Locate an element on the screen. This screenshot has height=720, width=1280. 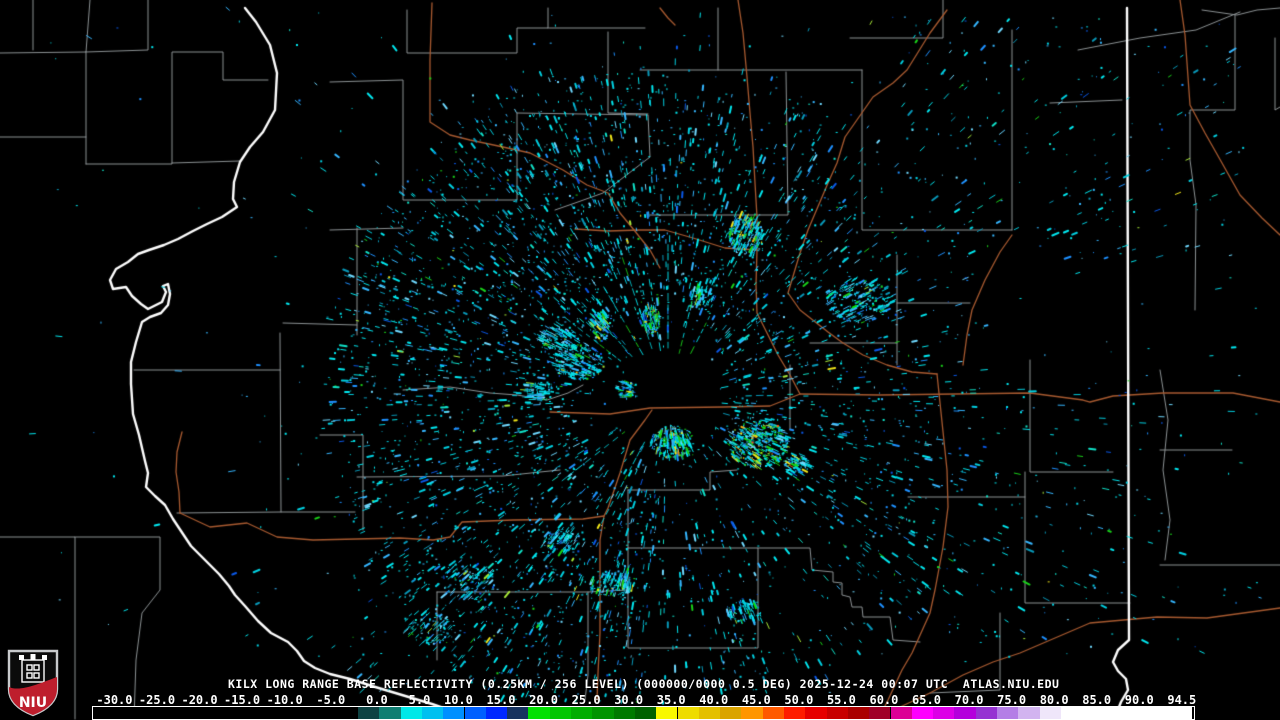
niu-logo: NIU is located at coordinates (33, 683).